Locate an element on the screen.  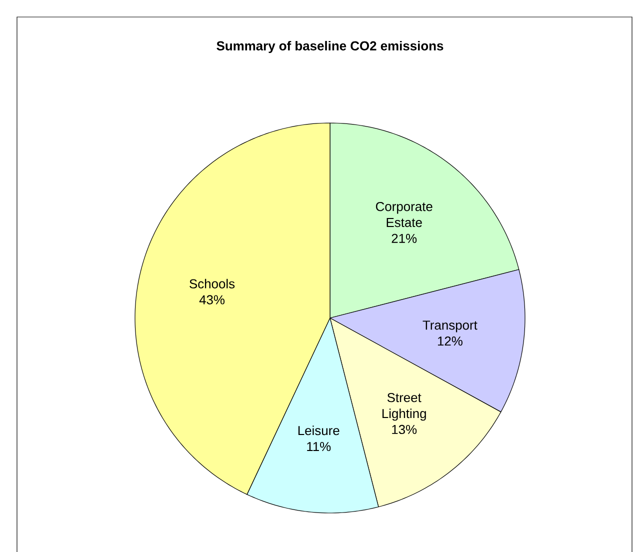
data-label: 43% is located at coordinates (212, 299).